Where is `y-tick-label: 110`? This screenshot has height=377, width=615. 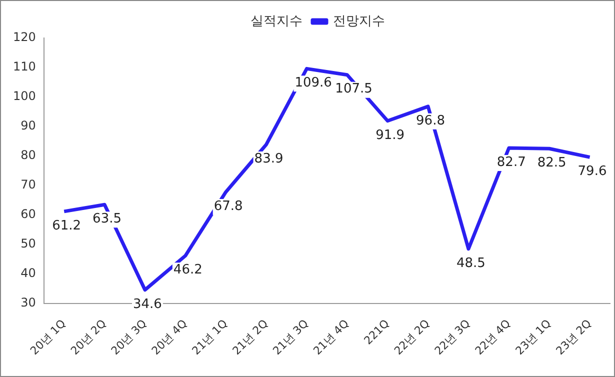 y-tick-label: 110 is located at coordinates (24, 67).